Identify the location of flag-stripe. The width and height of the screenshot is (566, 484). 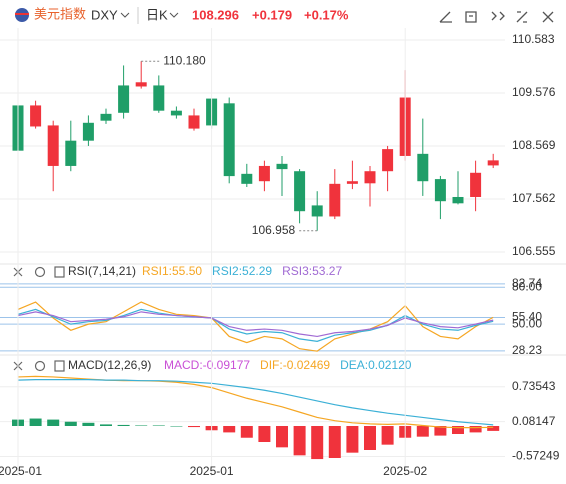
(22, 14).